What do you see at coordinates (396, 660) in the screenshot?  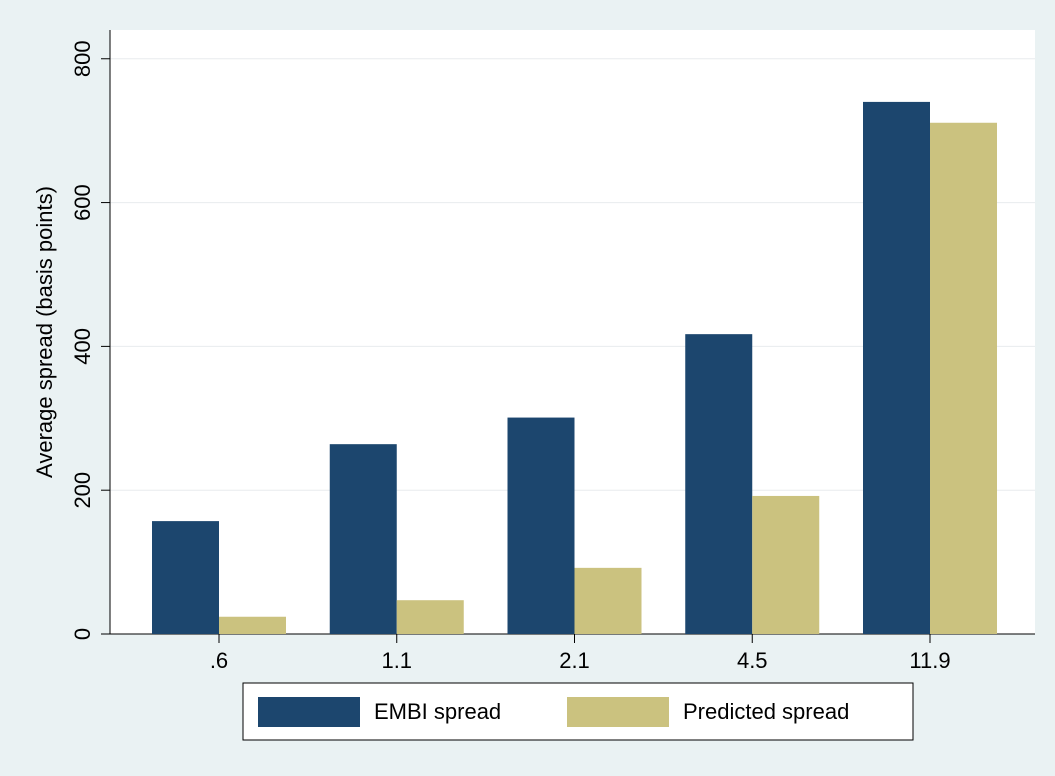 I see `x-tick-label: 1.1` at bounding box center [396, 660].